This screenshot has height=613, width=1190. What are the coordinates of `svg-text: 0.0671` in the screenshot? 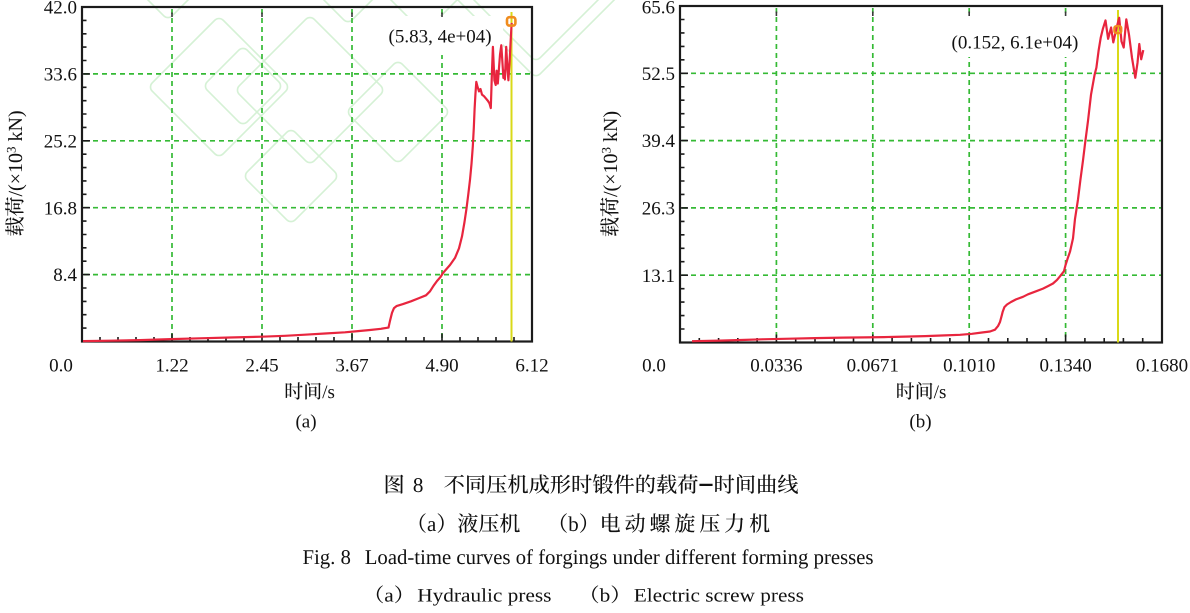 It's located at (873, 366).